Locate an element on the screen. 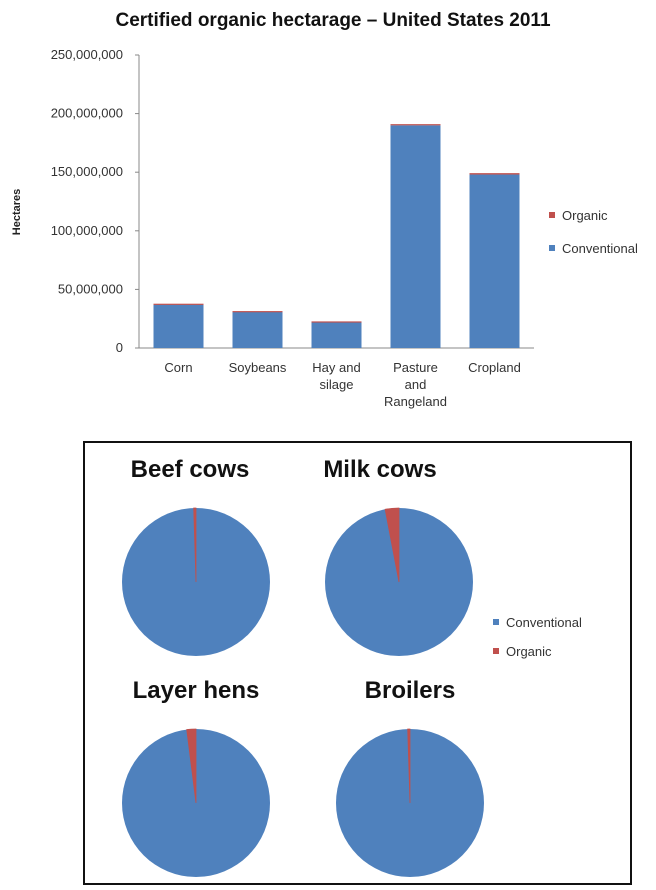 The height and width of the screenshot is (890, 656). y-tick-label: 100,000,000 is located at coordinates (87, 230).